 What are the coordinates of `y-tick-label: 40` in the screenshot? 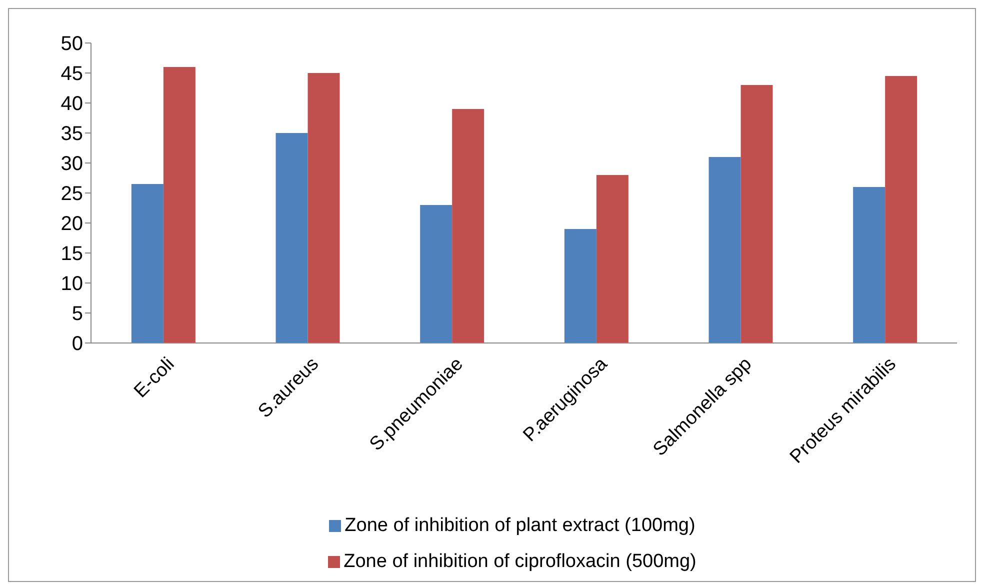 It's located at (71, 104).